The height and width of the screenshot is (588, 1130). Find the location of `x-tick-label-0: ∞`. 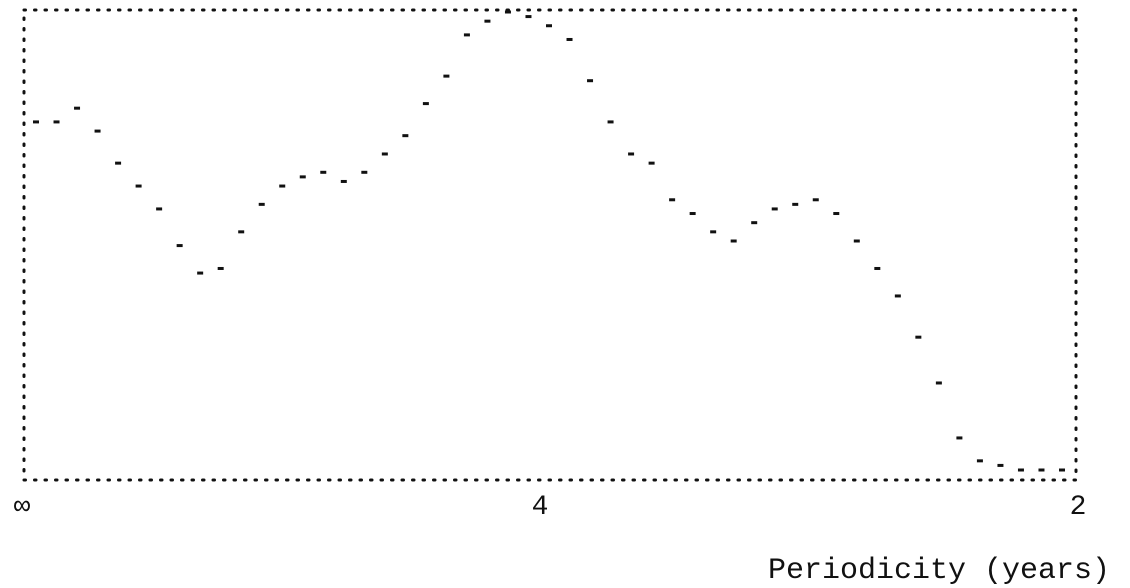

x-tick-label-0: ∞ is located at coordinates (22, 507).